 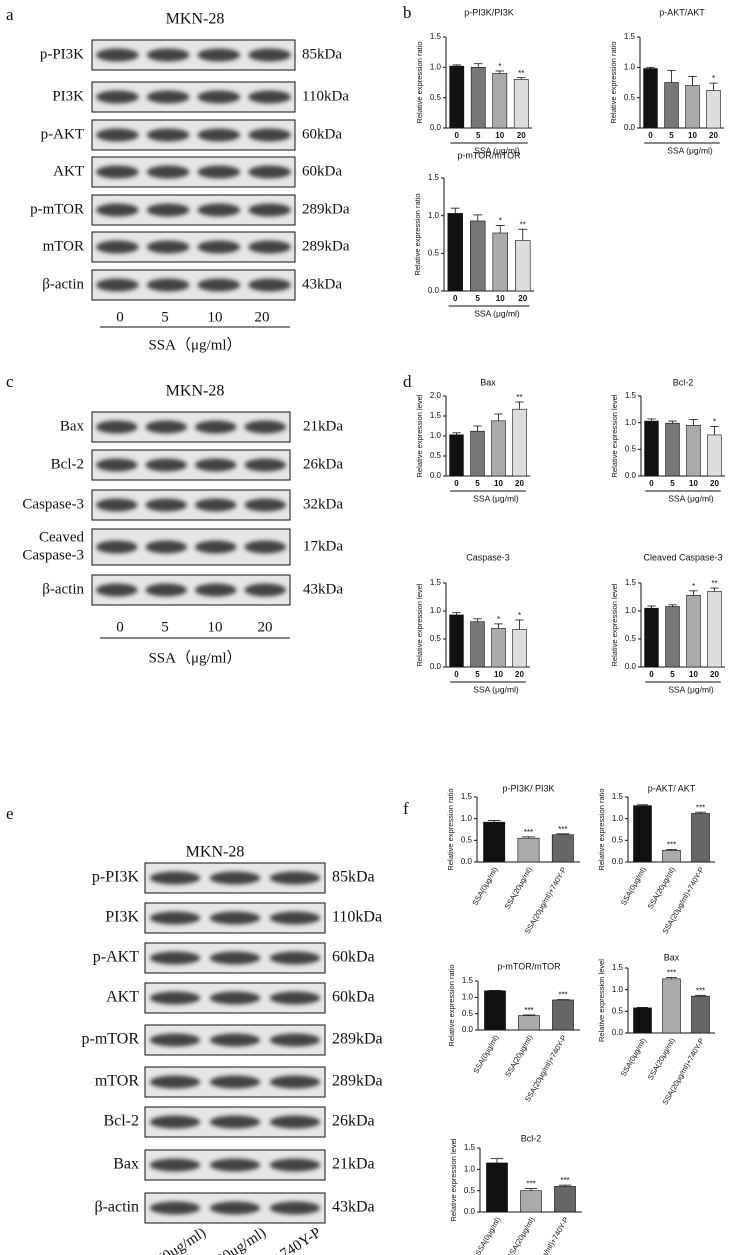 I want to click on lane-label: SSA(0μg/ml), so click(x=171, y=1240).